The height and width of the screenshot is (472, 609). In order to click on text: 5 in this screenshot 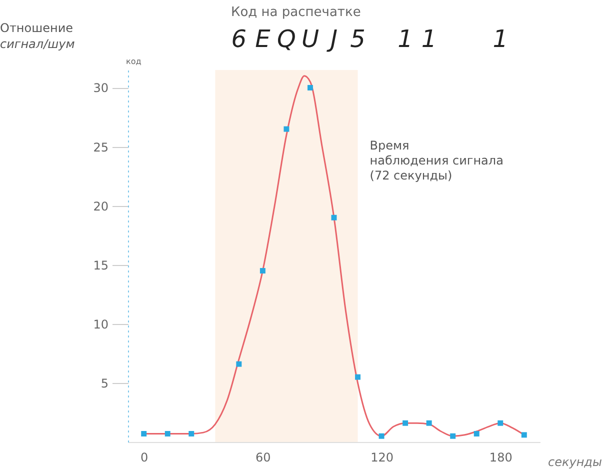, I will do `click(358, 39)`.